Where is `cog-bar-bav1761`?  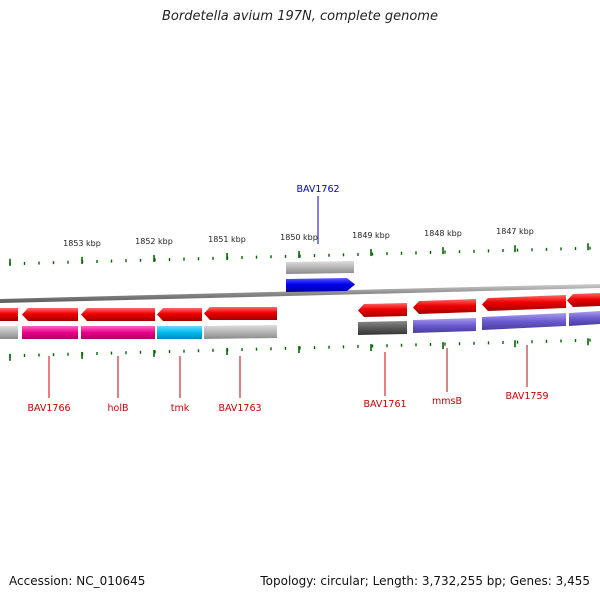 cog-bar-bav1761 is located at coordinates (382, 328).